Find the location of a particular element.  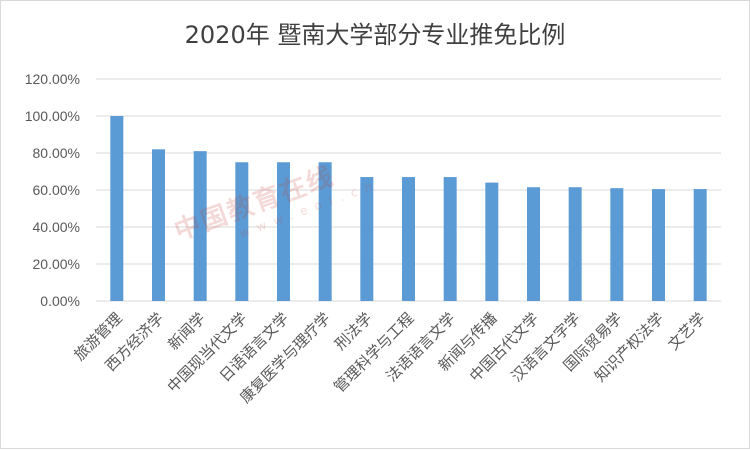

y-tick-label: 60.00% is located at coordinates (56, 190).